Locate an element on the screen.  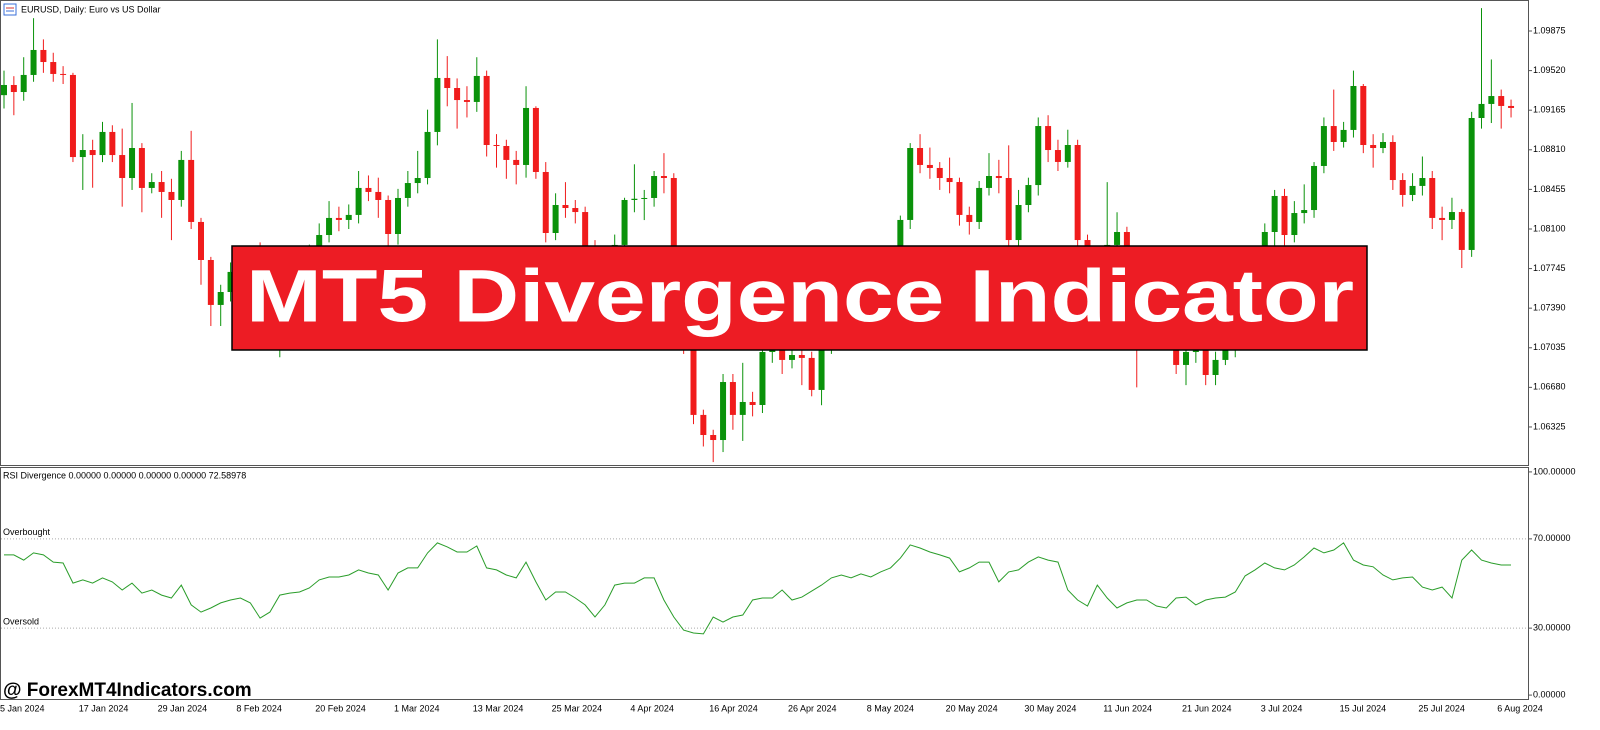
y-tick-label: 1.06325 is located at coordinates (1549, 426).